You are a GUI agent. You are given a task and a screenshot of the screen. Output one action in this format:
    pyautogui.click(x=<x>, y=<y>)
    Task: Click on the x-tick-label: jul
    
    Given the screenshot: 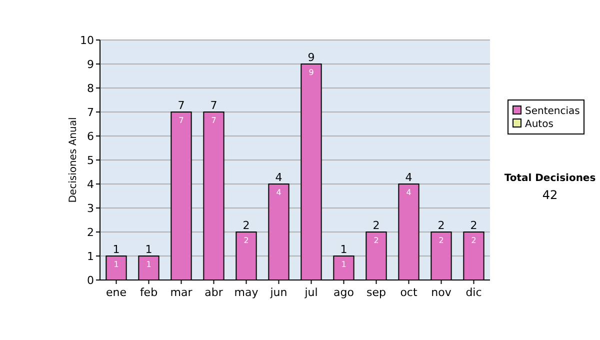 What is the action you would take?
    pyautogui.click(x=311, y=292)
    